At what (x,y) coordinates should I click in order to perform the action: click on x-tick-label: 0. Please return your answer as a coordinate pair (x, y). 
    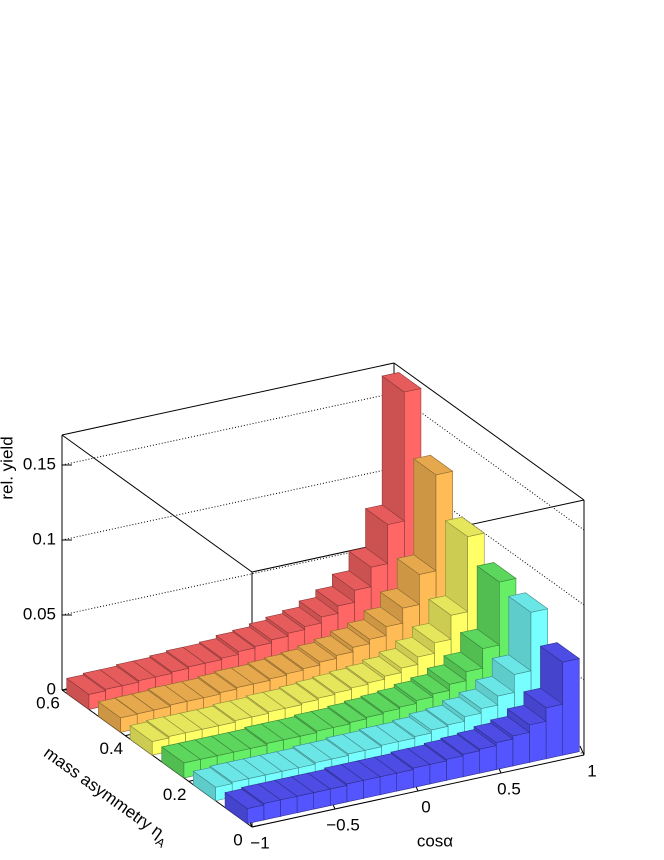
    Looking at the image, I should click on (425, 806).